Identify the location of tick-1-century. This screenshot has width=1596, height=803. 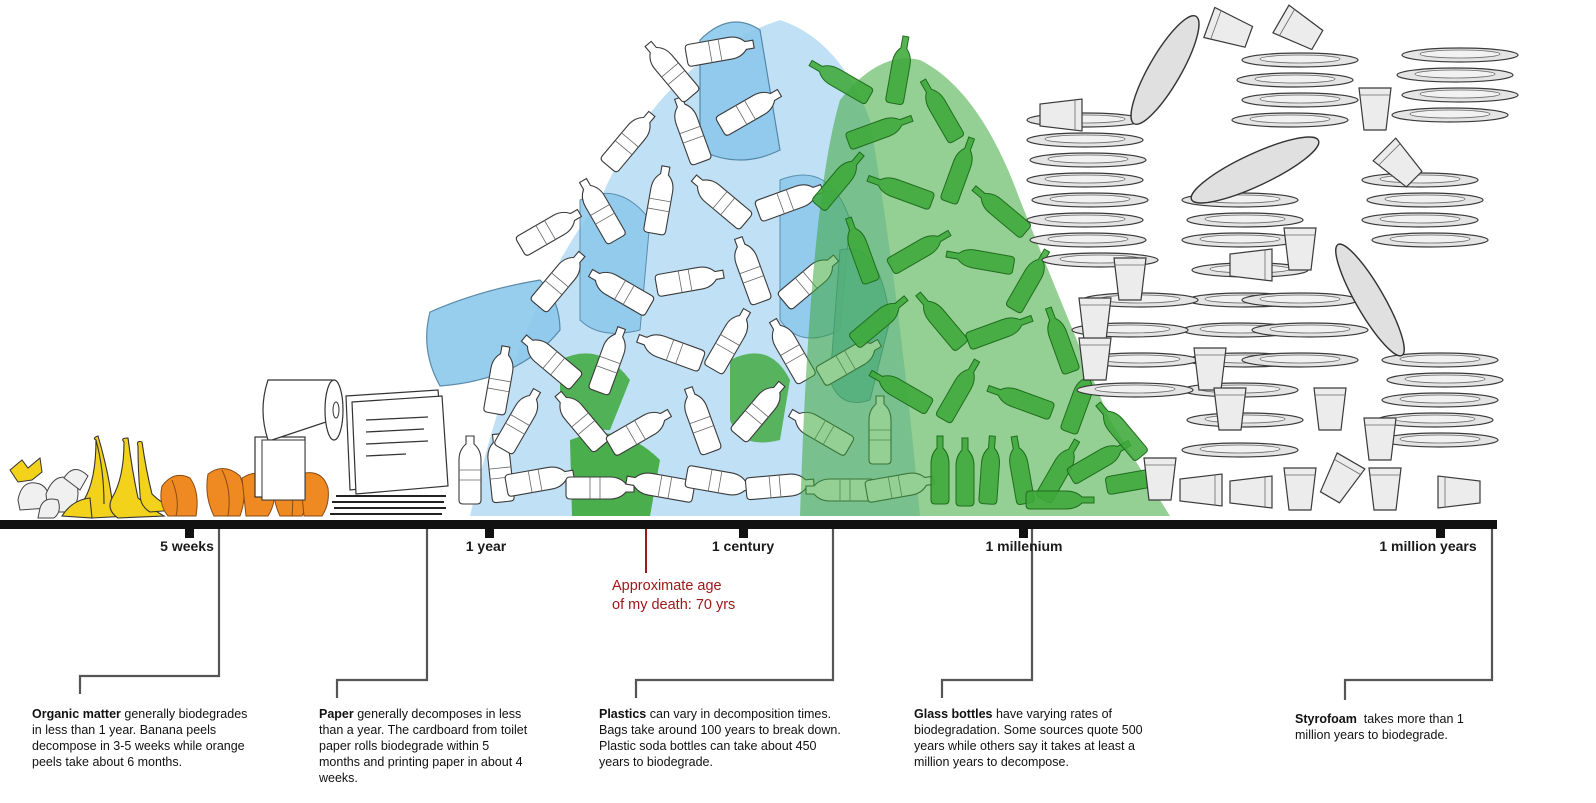
(743, 533).